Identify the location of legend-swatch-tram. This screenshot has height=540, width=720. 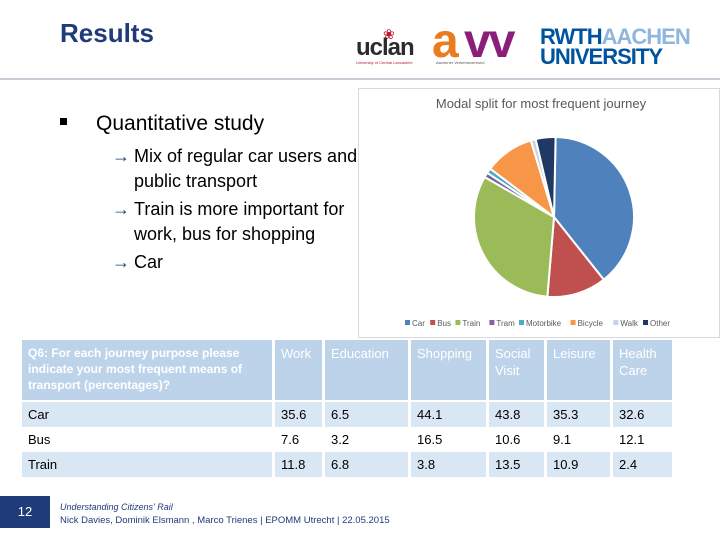
(492, 322).